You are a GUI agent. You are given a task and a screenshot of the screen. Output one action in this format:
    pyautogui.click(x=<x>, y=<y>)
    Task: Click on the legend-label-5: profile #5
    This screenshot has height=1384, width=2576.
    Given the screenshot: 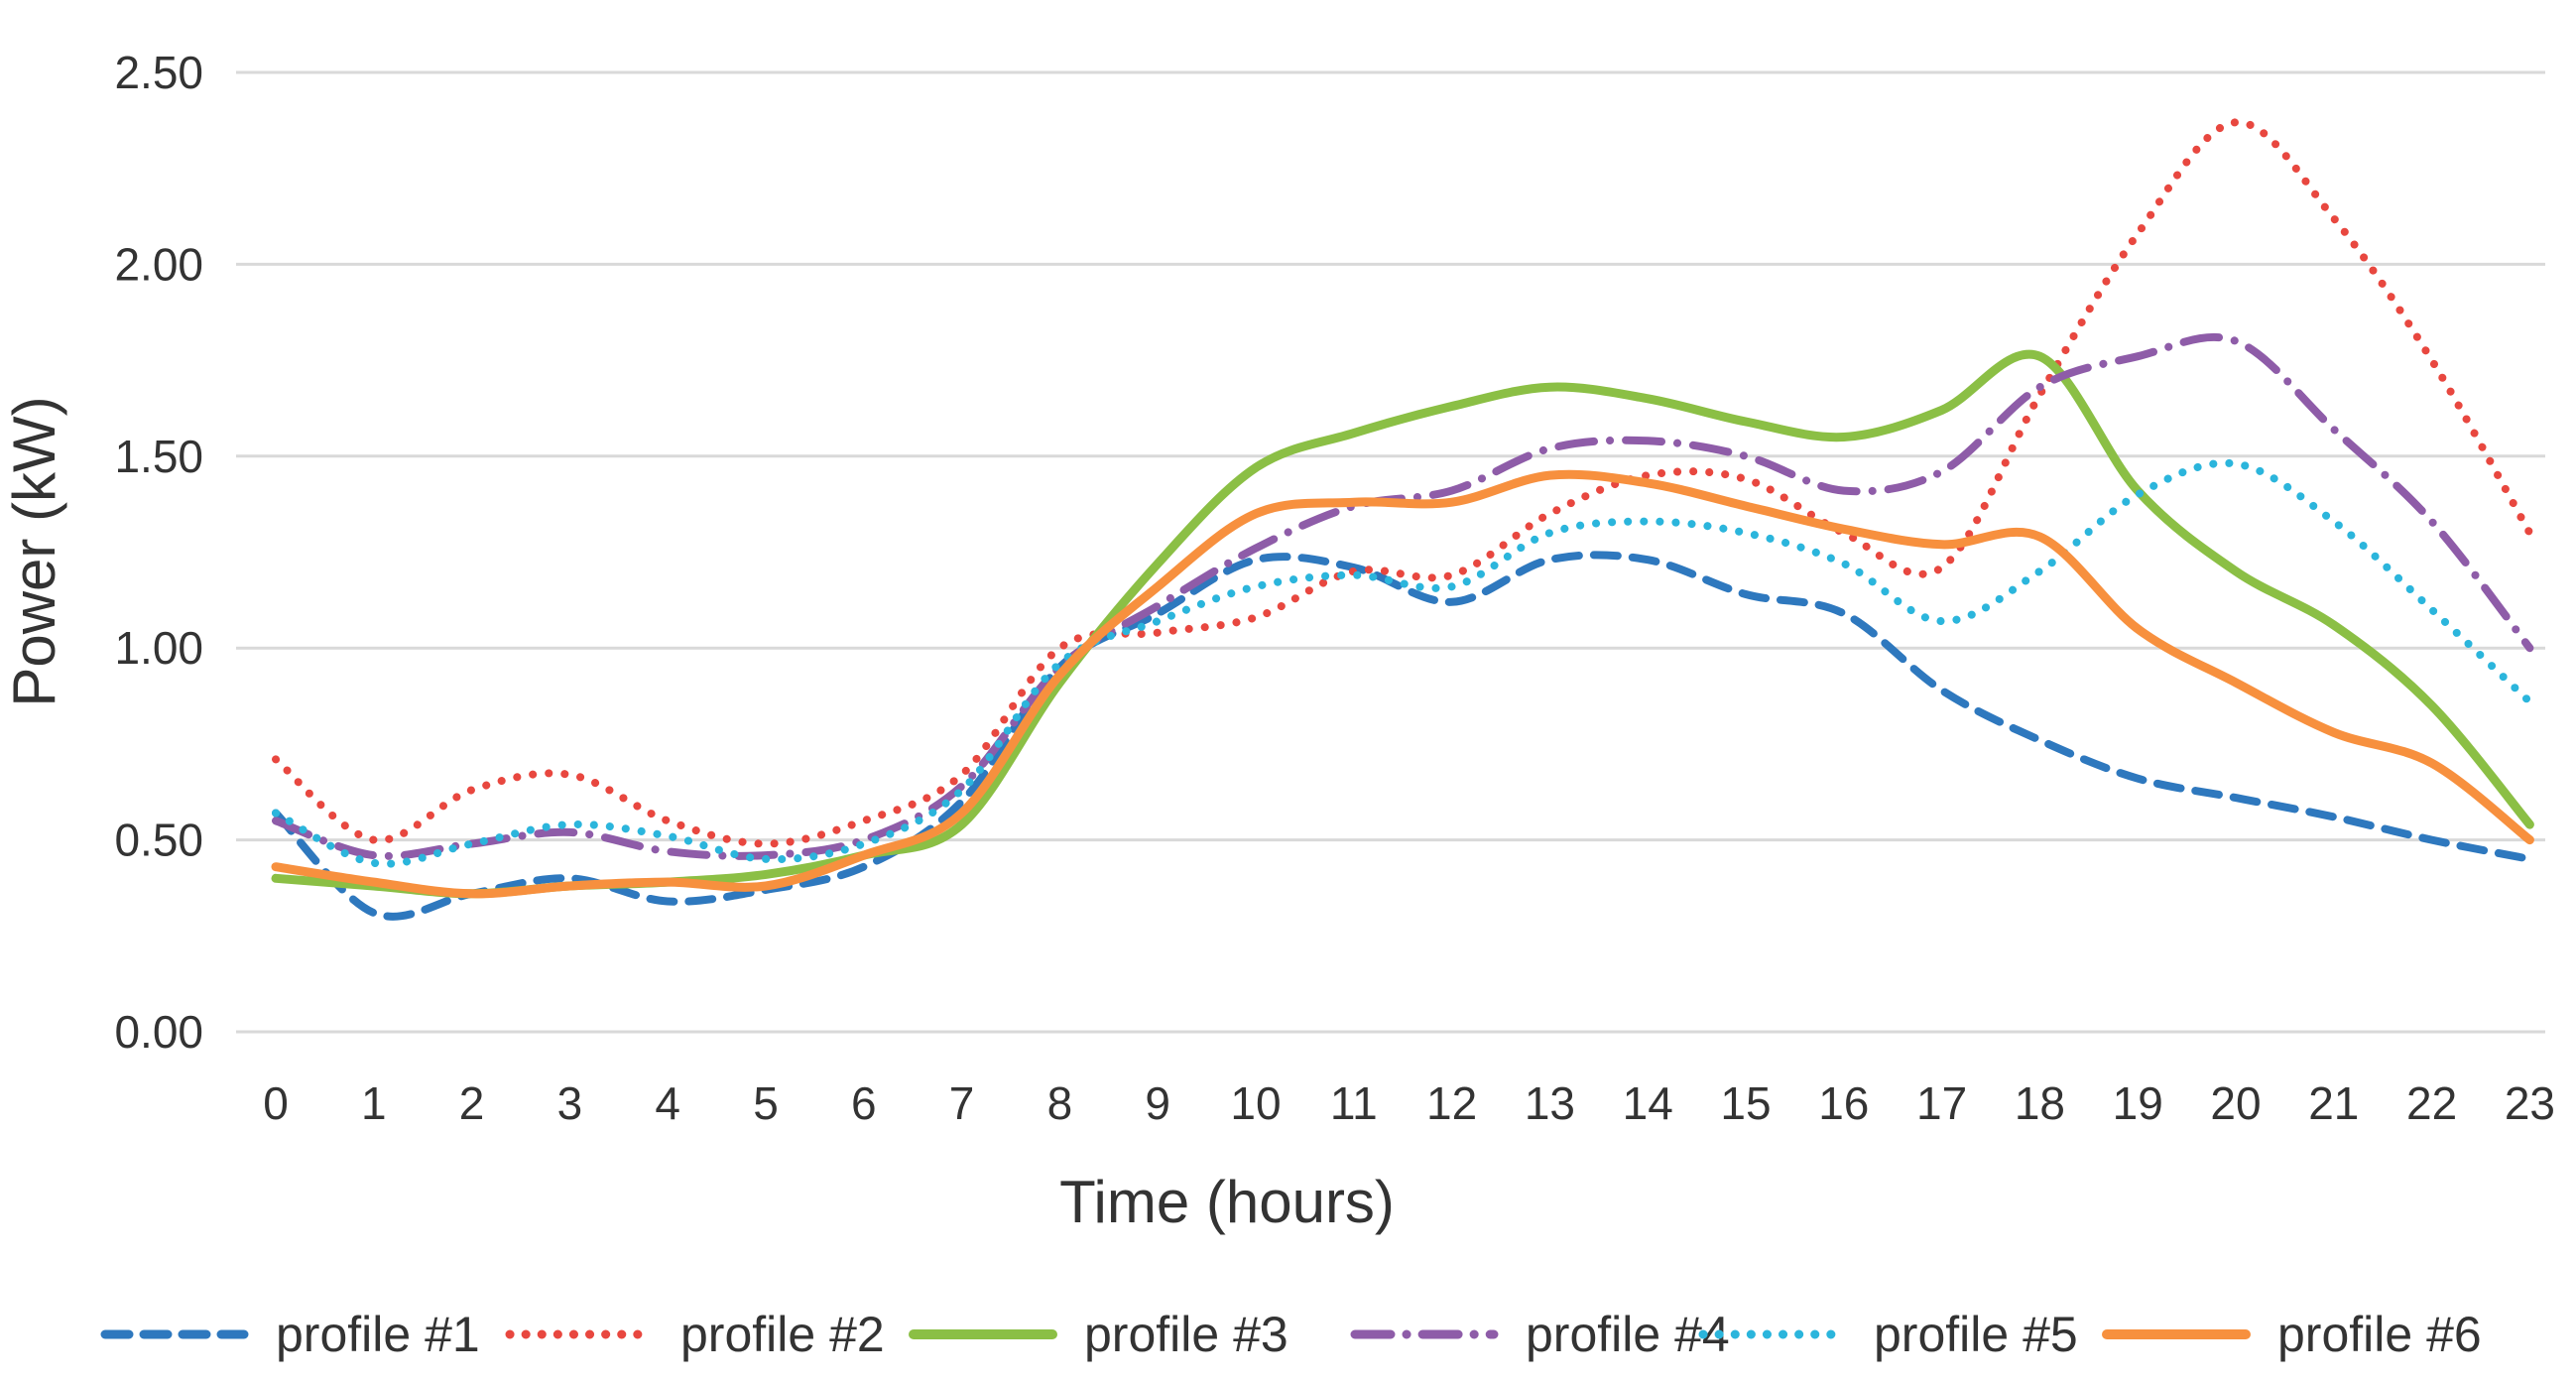 What is the action you would take?
    pyautogui.click(x=1976, y=1334)
    